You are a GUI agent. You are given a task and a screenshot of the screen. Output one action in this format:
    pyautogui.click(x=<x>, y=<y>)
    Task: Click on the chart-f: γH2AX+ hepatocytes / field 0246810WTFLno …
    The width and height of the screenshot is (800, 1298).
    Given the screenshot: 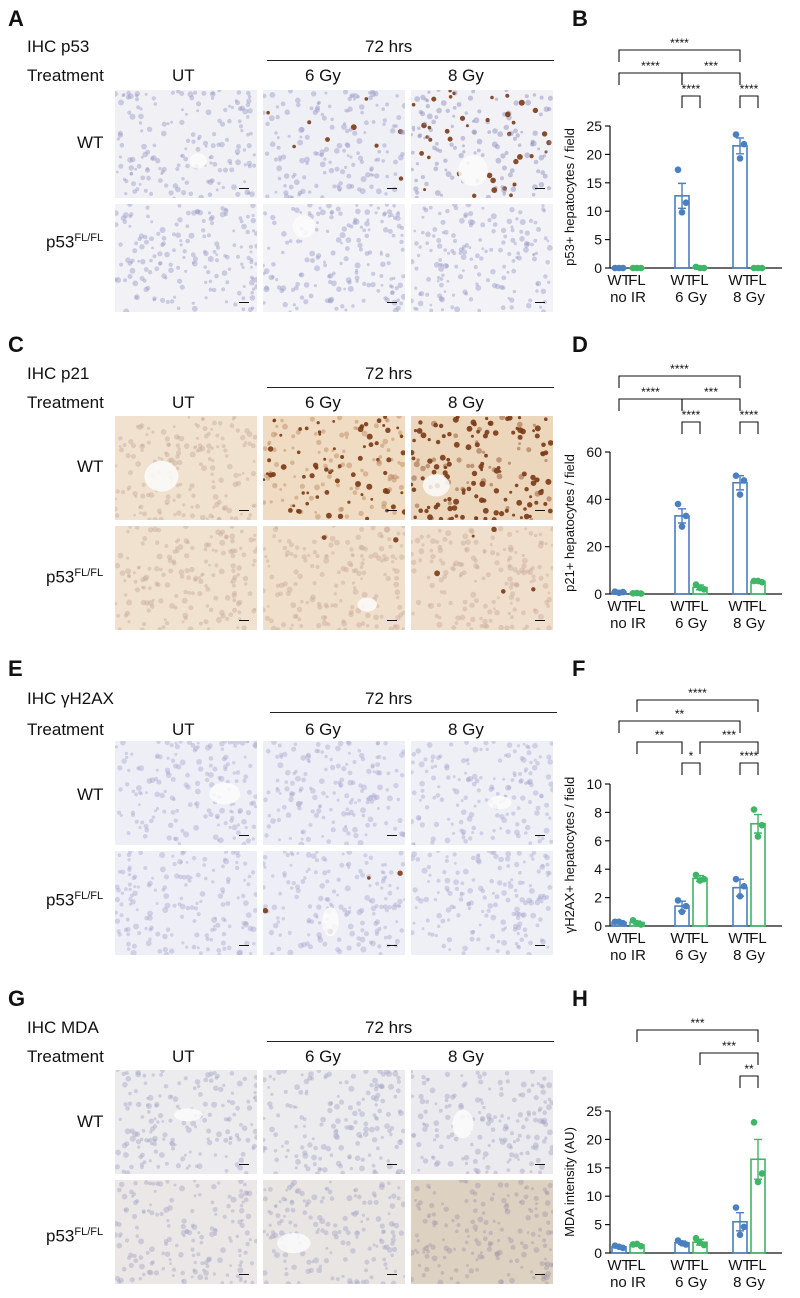 What is the action you would take?
    pyautogui.click(x=672, y=825)
    